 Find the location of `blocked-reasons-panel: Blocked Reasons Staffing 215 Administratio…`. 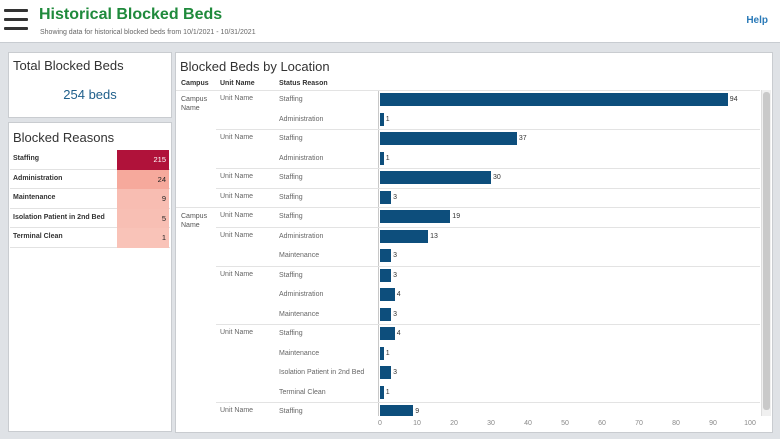

blocked-reasons-panel: Blocked Reasons Staffing 215 Administratio… is located at coordinates (90, 277).